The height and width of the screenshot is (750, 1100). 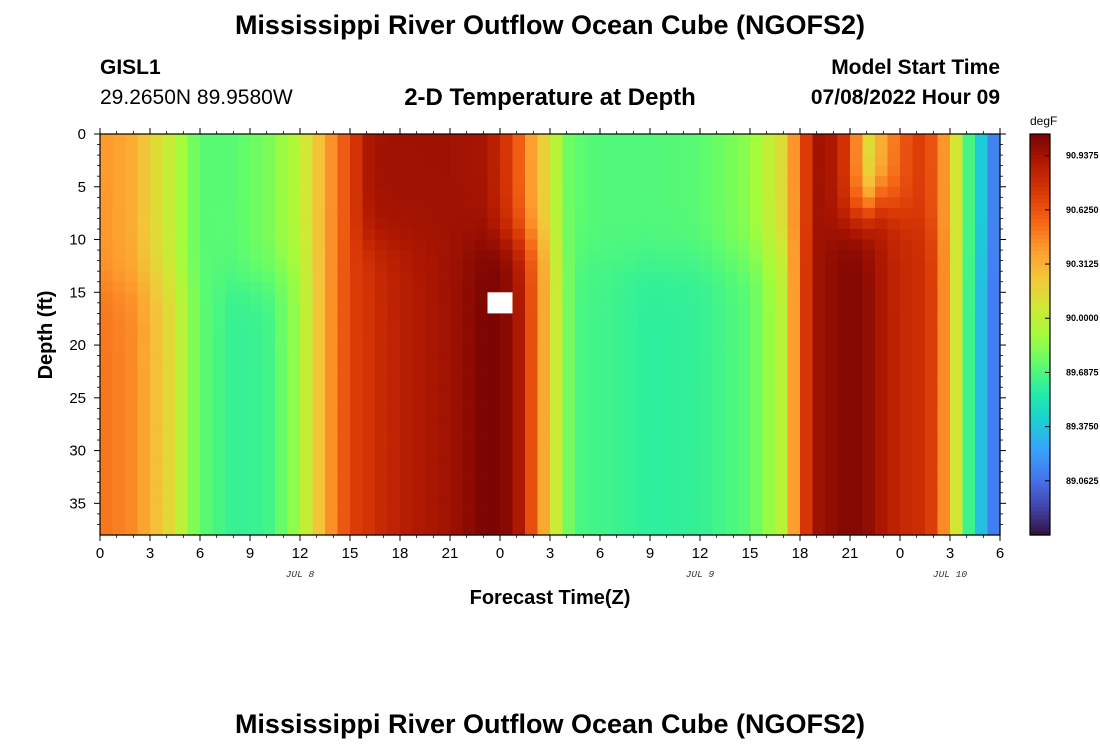 What do you see at coordinates (82, 134) in the screenshot?
I see `y-tick-label: 0` at bounding box center [82, 134].